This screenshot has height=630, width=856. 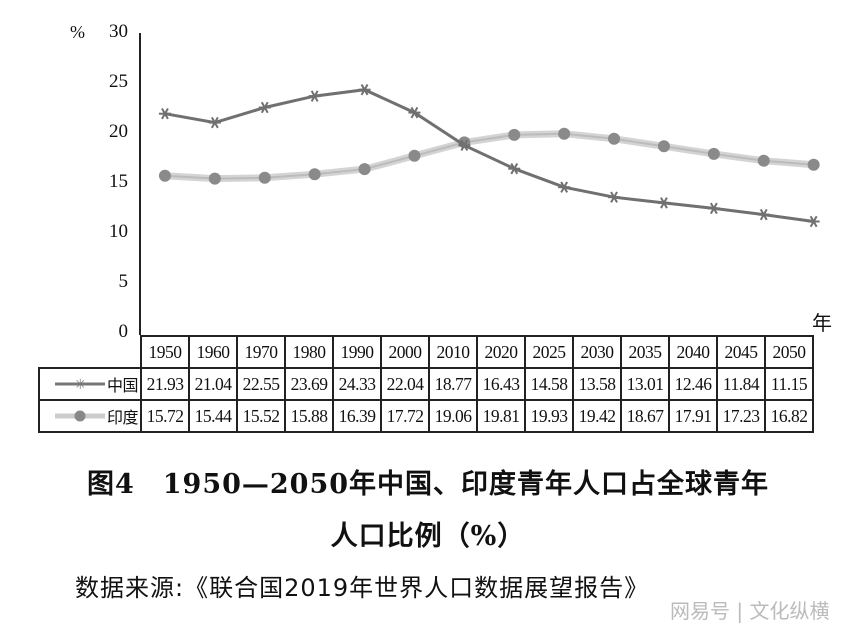 What do you see at coordinates (549, 416) in the screenshot?
I see `table-cell: 19.93` at bounding box center [549, 416].